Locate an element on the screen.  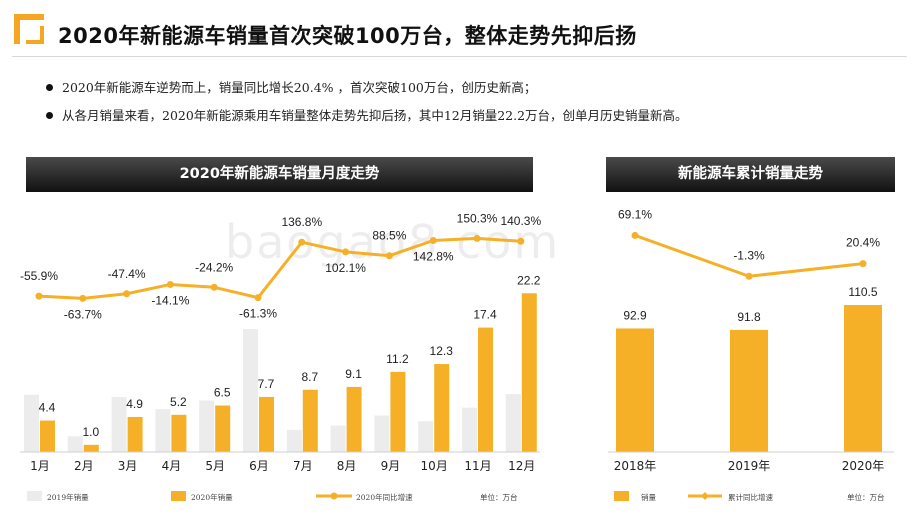
legend-2020-label: 2020年销量 is located at coordinates (212, 497).